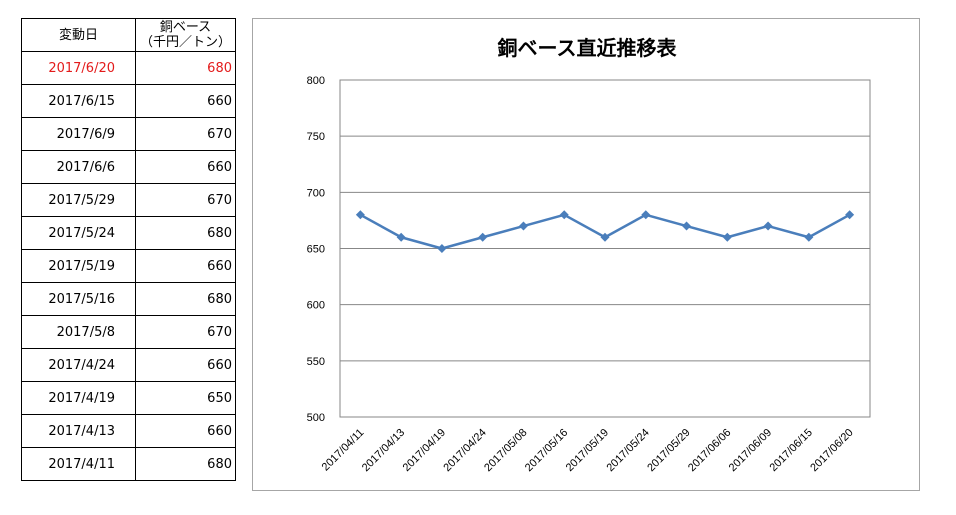  Describe the element at coordinates (383, 450) in the screenshot. I see `x-tick-label: 2017/04/13` at that location.